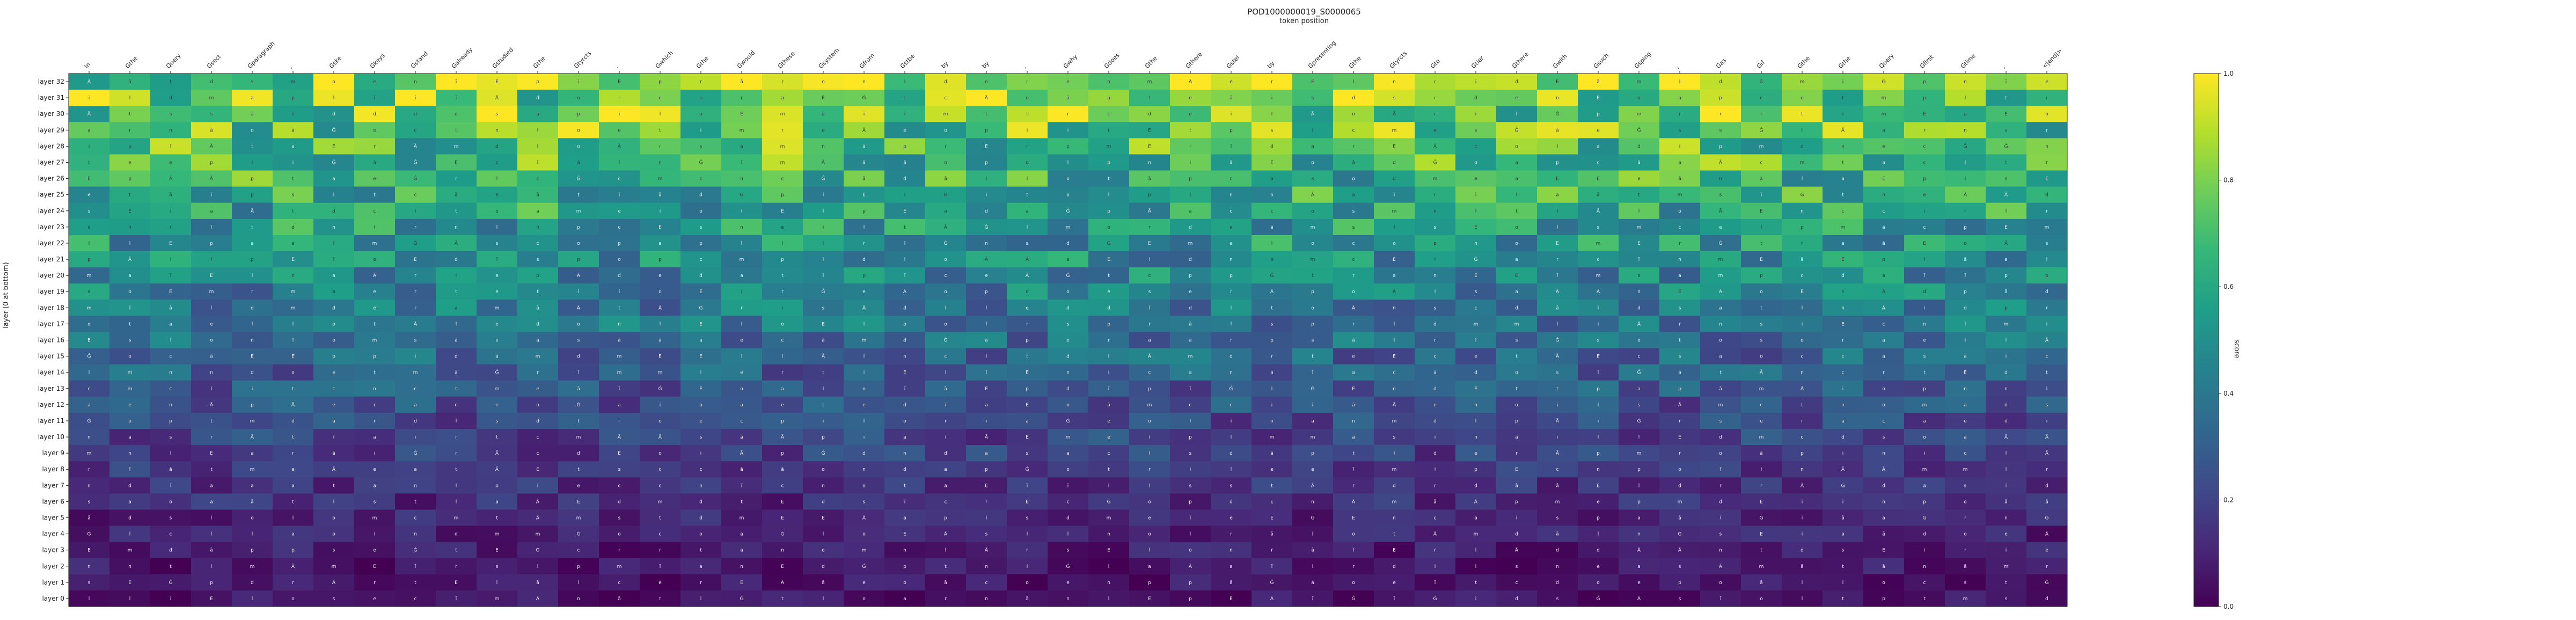  I want to click on x-tick-label: Gwould, so click(746, 60).